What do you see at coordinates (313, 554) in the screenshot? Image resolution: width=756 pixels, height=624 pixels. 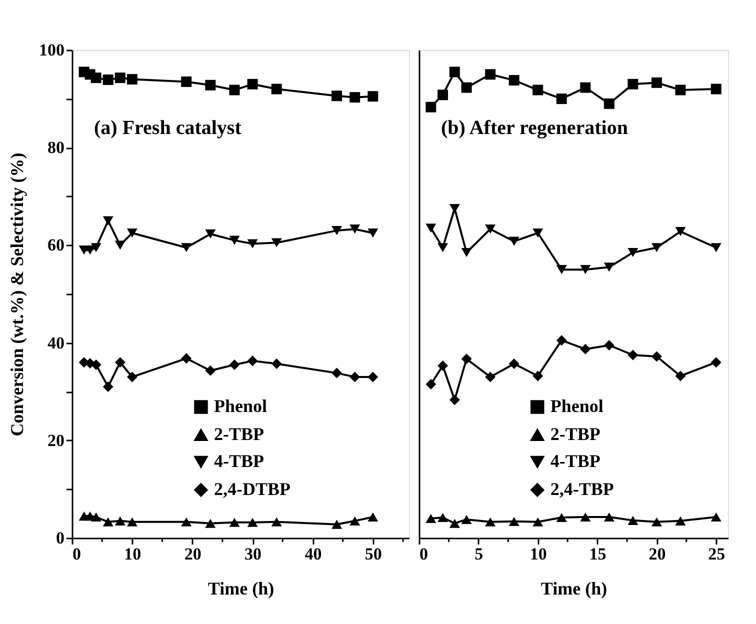 I see `x-tick-label: 40` at bounding box center [313, 554].